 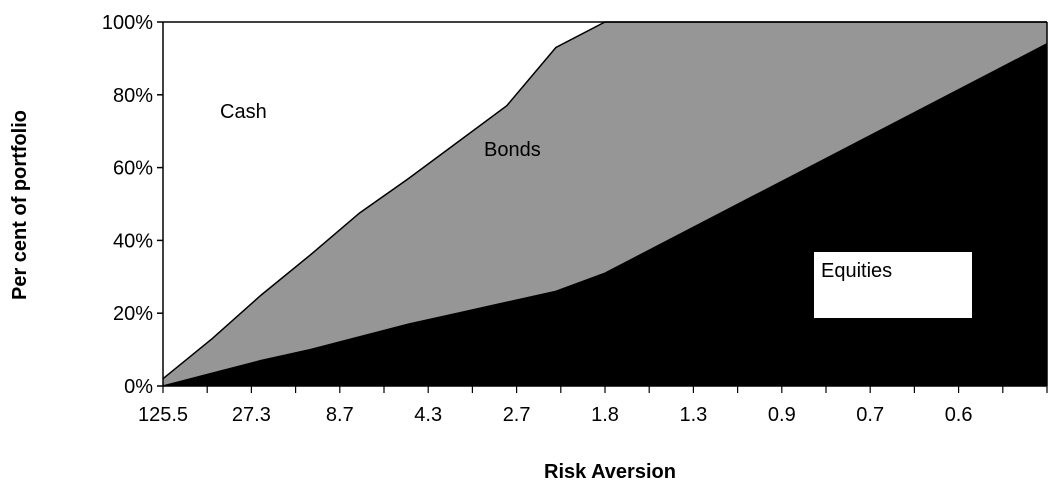 I want to click on y-tick-label: 0%, so click(x=138, y=387).